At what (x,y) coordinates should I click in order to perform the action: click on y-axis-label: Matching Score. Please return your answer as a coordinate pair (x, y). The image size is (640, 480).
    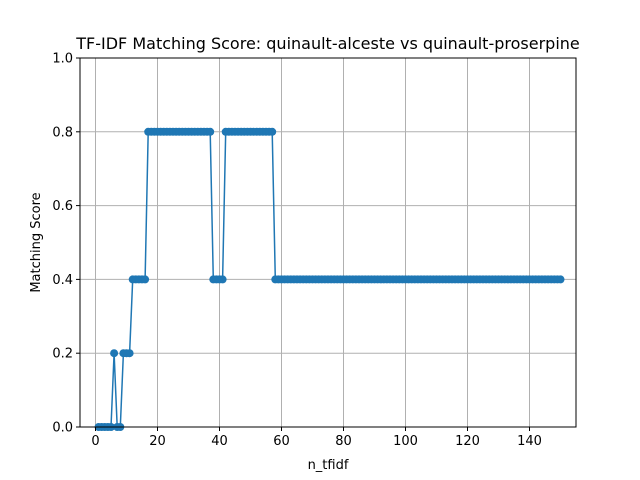
    Looking at the image, I should click on (36, 242).